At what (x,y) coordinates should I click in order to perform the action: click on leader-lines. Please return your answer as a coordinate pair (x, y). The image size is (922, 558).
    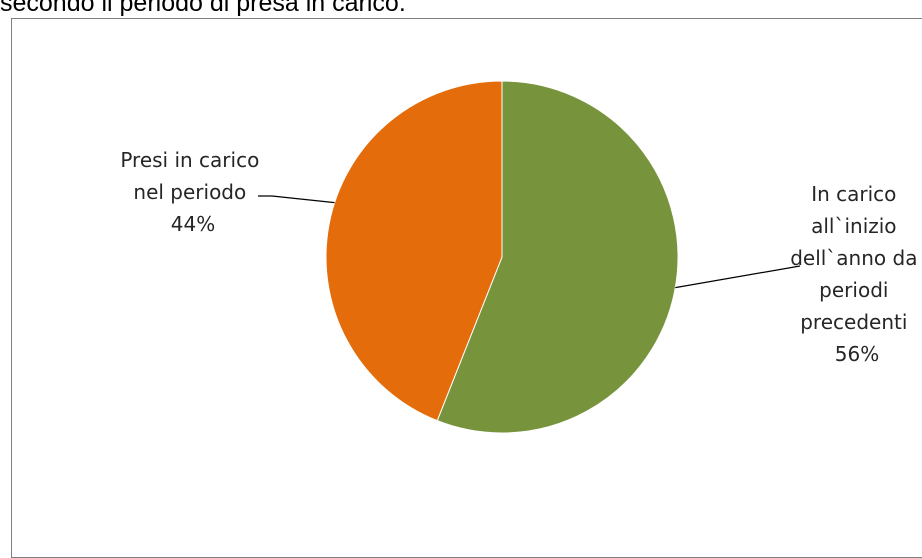
    Looking at the image, I should click on (529, 242).